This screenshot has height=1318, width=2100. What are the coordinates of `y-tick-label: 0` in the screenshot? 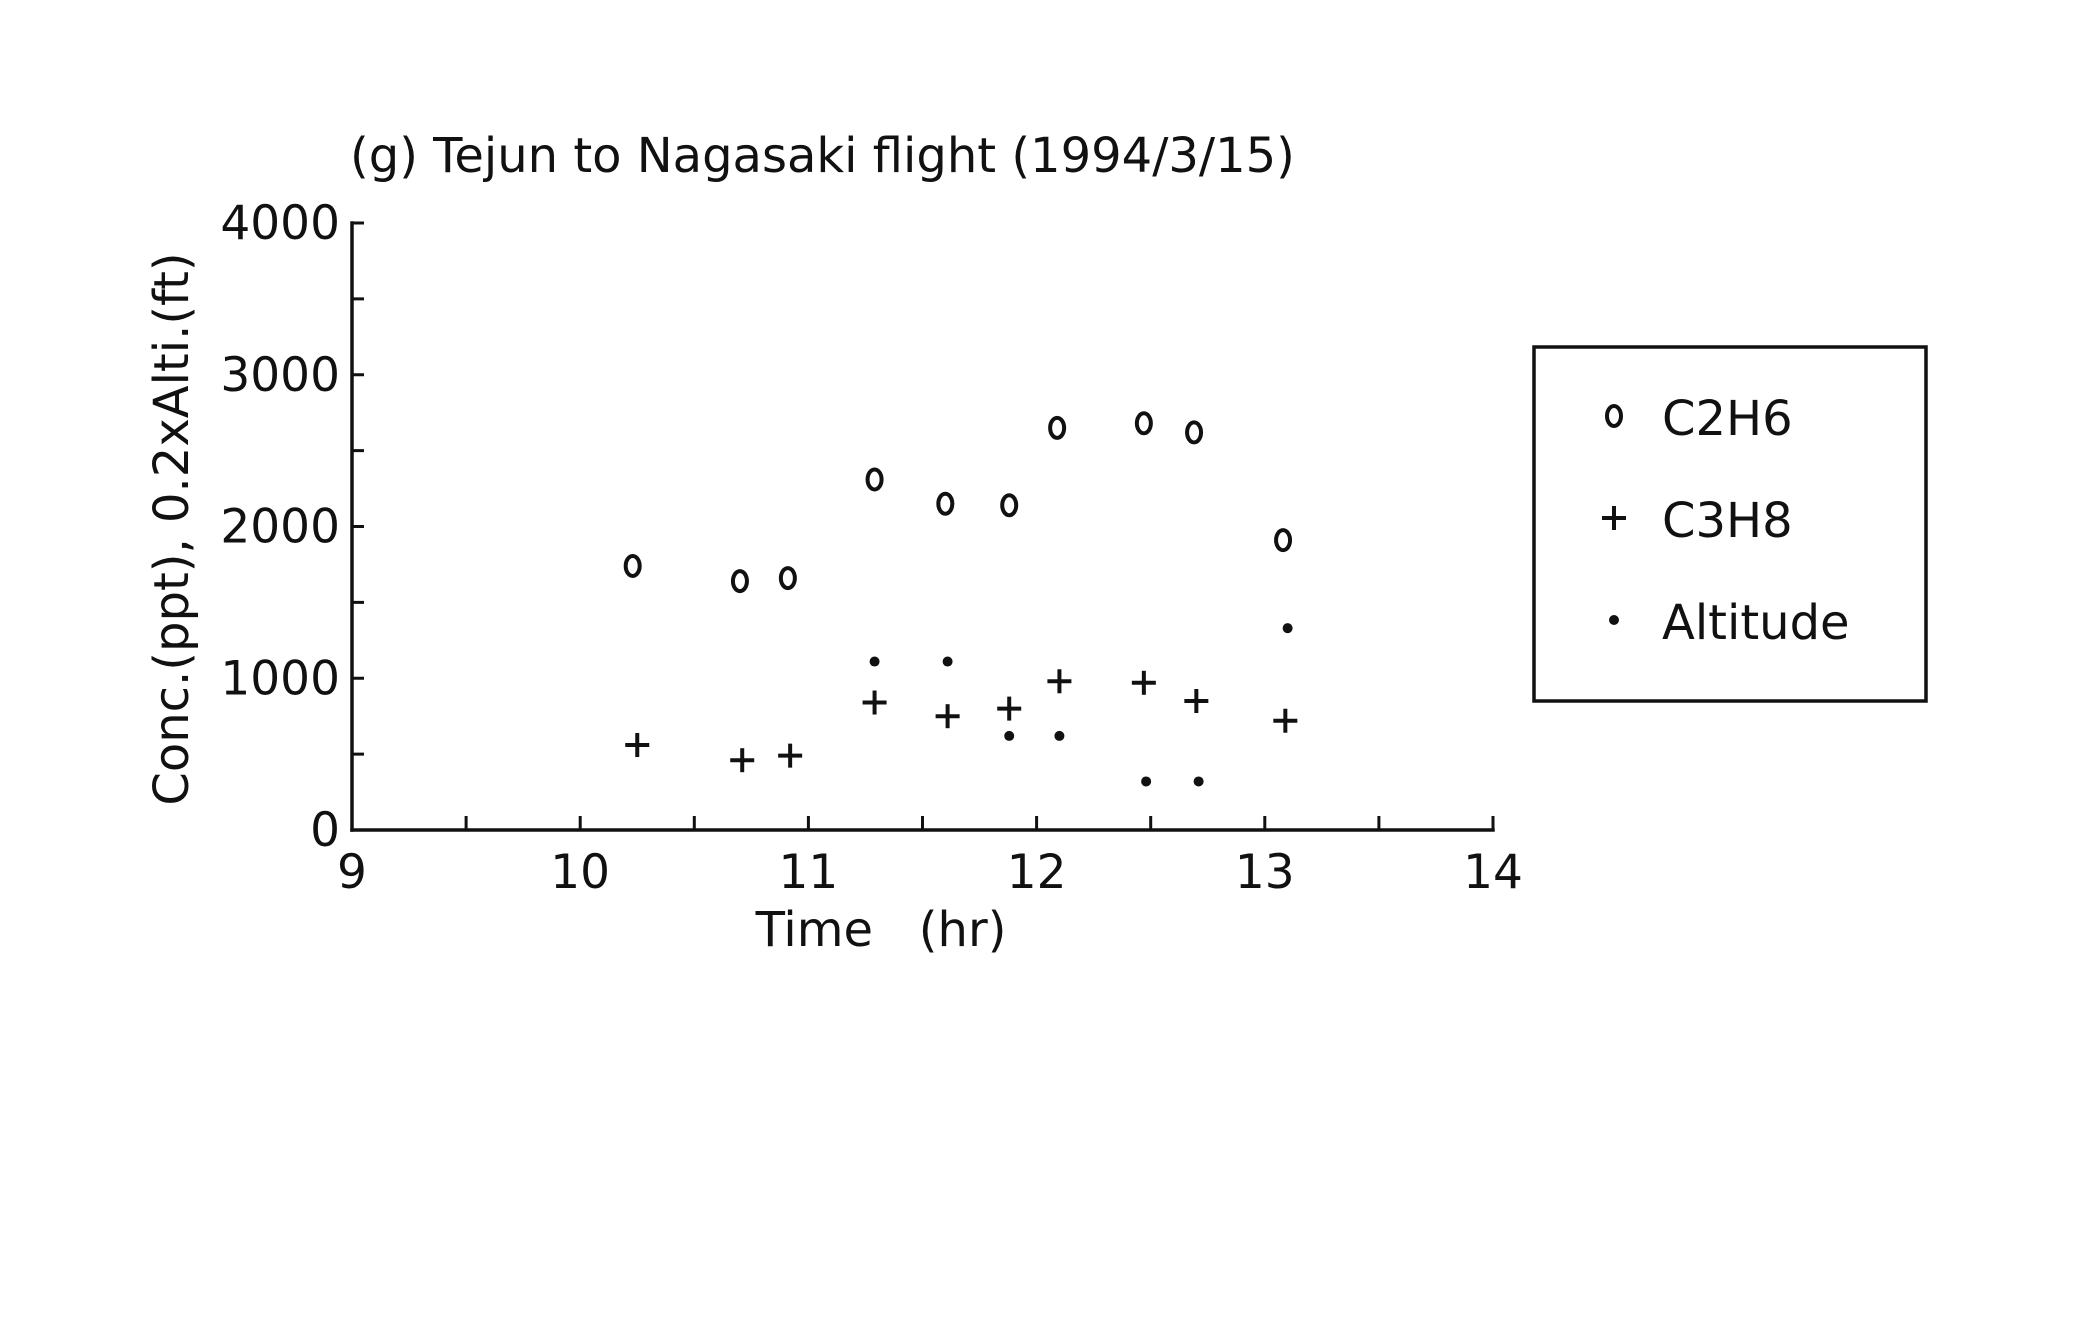 It's located at (325, 830).